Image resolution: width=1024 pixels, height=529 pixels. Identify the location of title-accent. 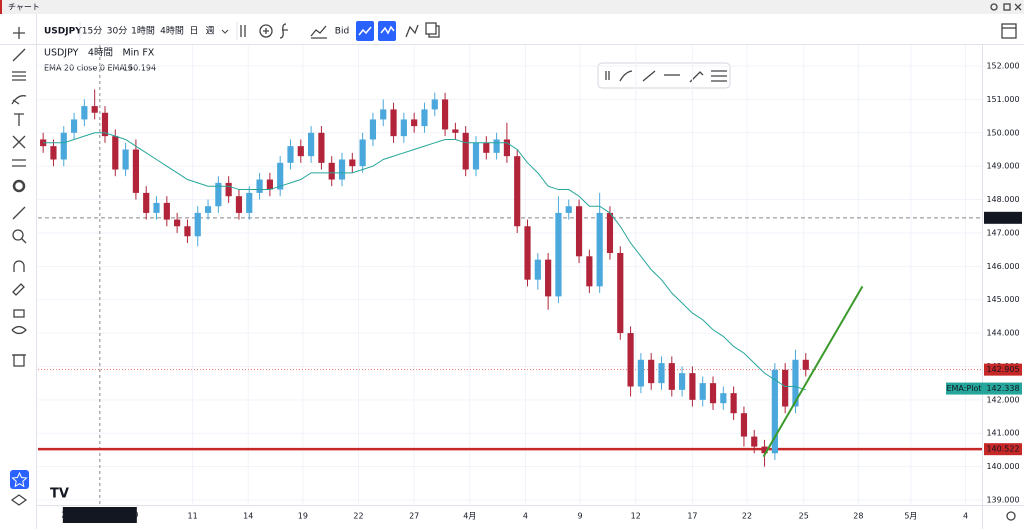
(1, 7).